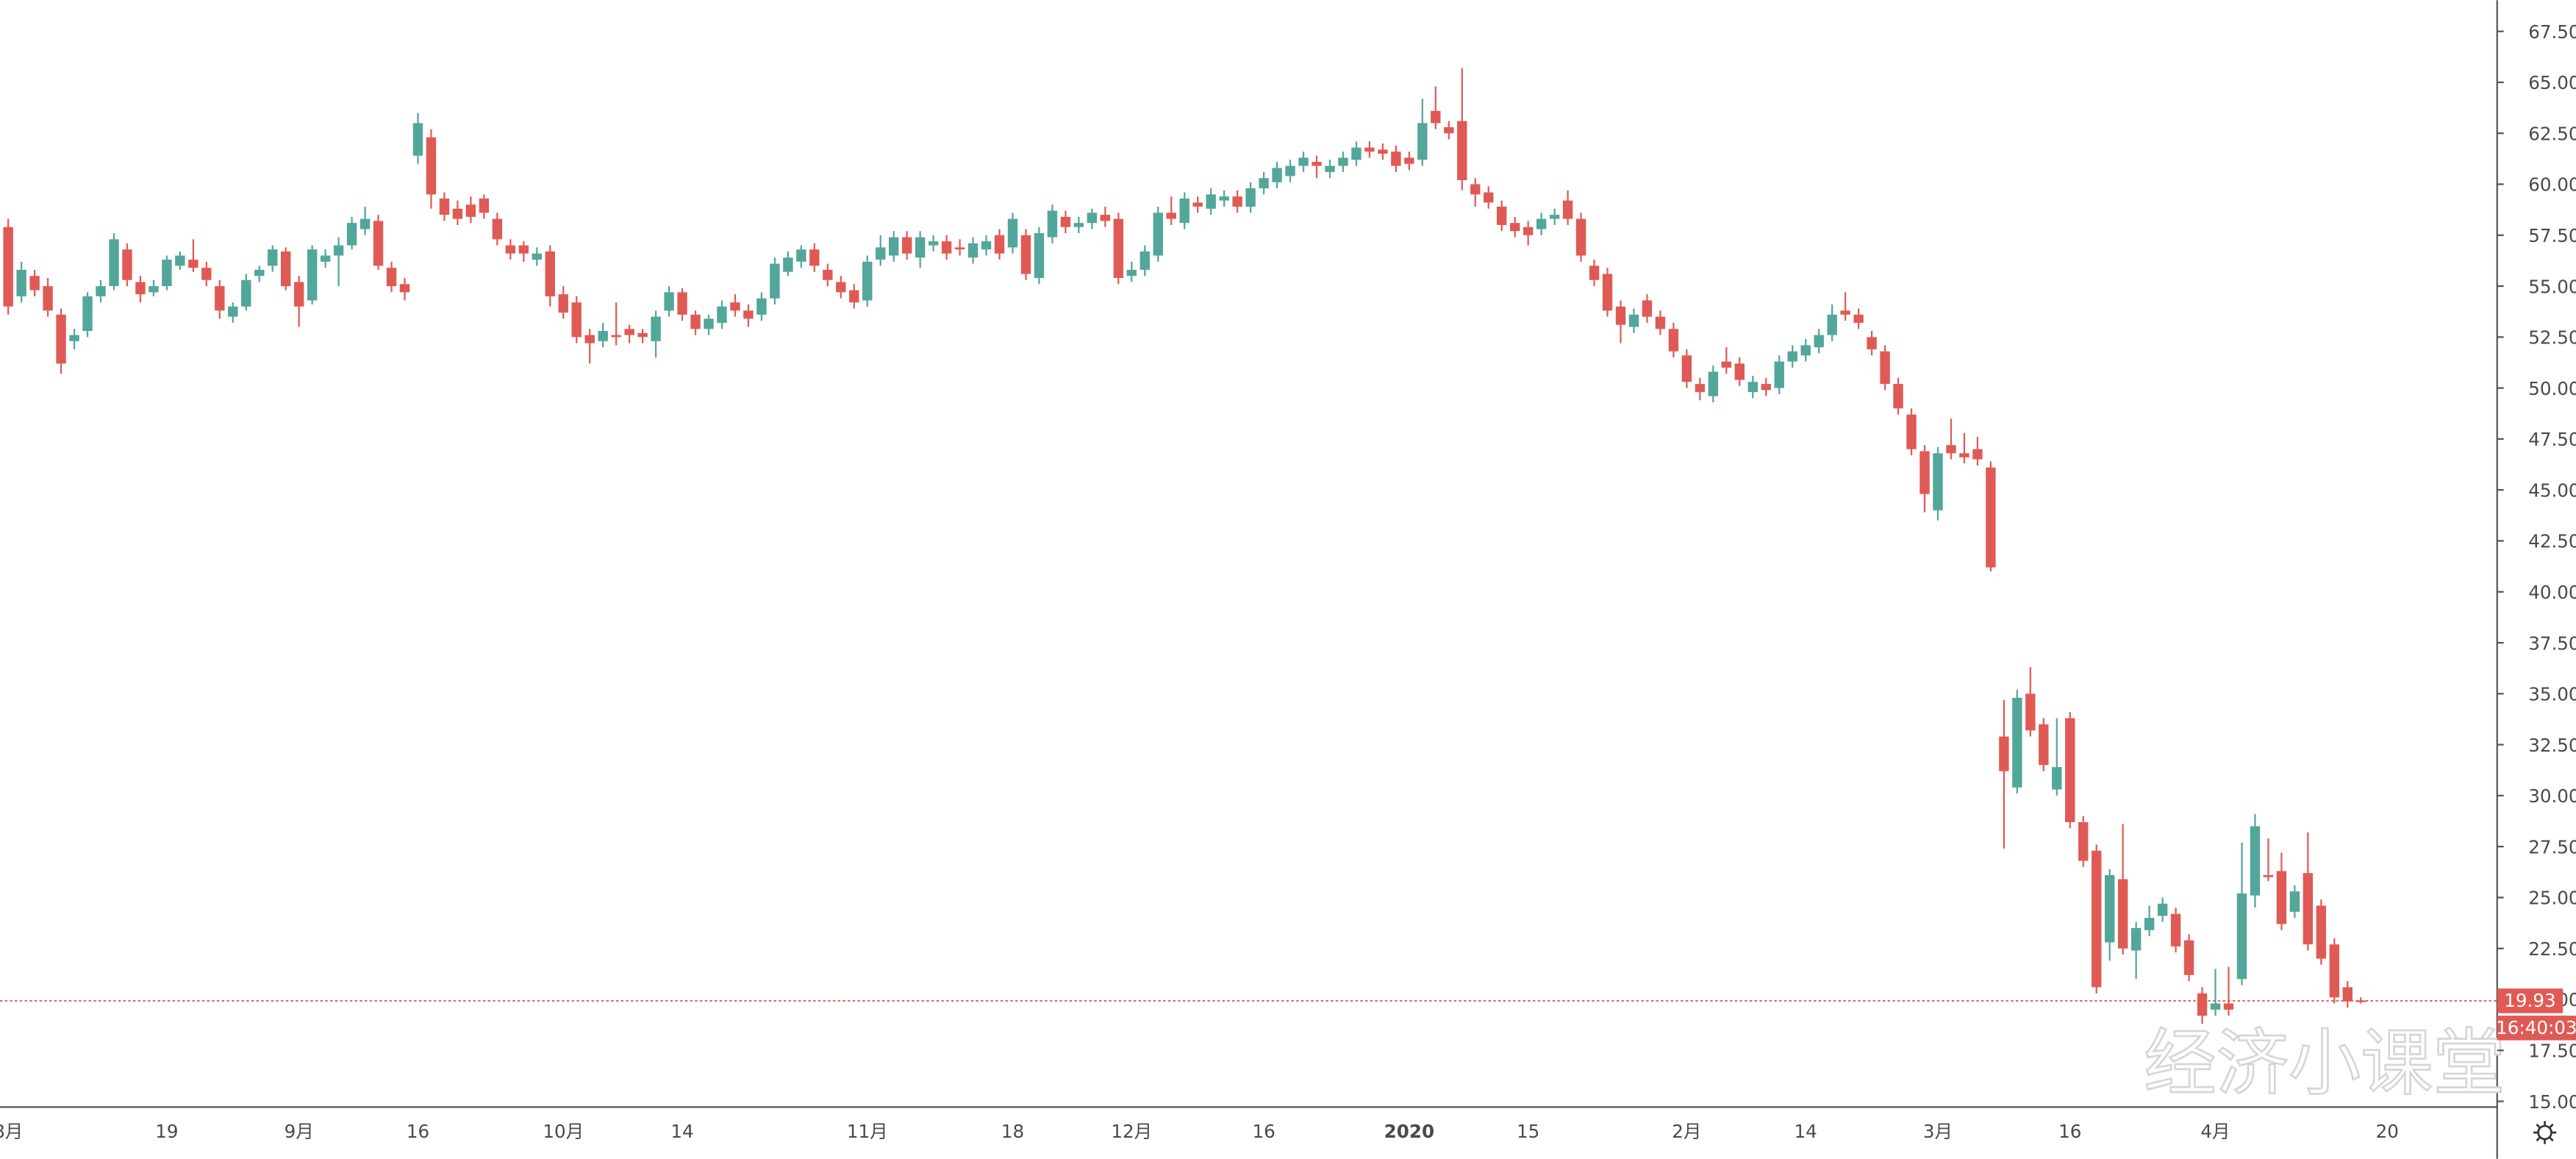  What do you see at coordinates (1012, 1131) in the screenshot?
I see `x-tick-label: 18` at bounding box center [1012, 1131].